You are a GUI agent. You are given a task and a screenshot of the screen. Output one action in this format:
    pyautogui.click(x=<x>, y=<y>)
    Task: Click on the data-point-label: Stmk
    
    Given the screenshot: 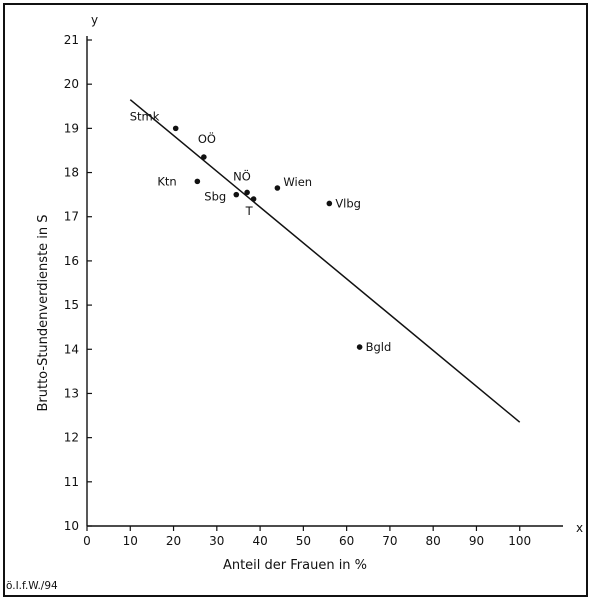 What is the action you would take?
    pyautogui.click(x=145, y=116)
    